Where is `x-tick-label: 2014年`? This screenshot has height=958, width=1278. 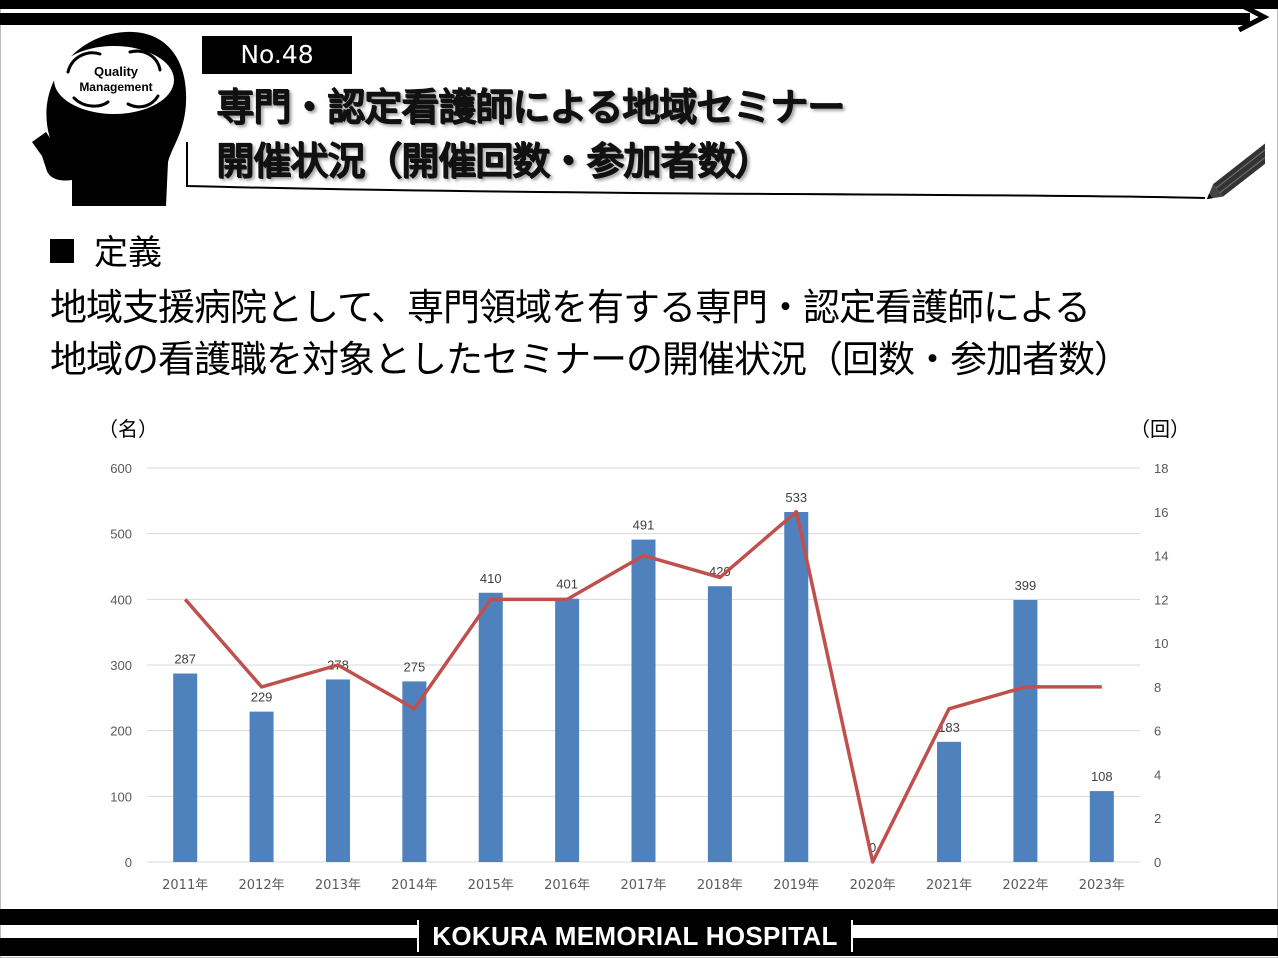 x-tick-label: 2014年 is located at coordinates (414, 885).